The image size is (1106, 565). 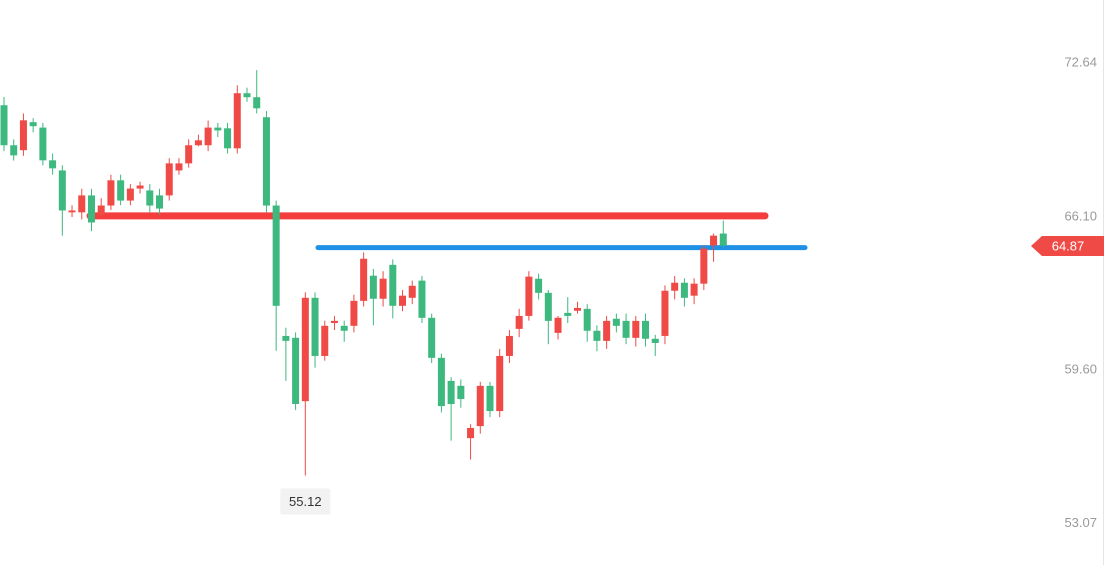 What do you see at coordinates (1080, 369) in the screenshot?
I see `y-tick-label: 59.60` at bounding box center [1080, 369].